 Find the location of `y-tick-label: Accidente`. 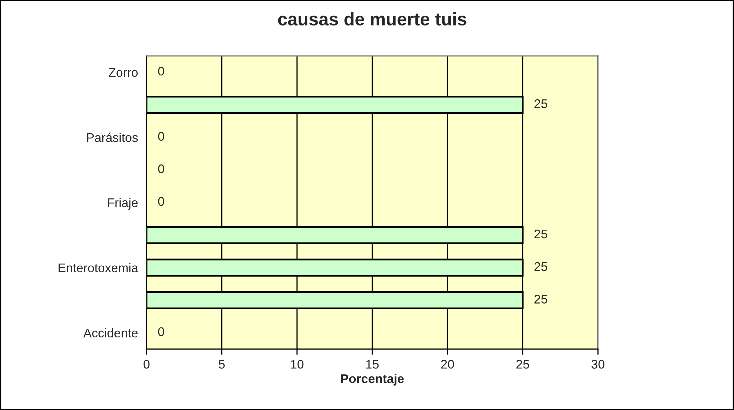

y-tick-label: Accidente is located at coordinates (111, 333).